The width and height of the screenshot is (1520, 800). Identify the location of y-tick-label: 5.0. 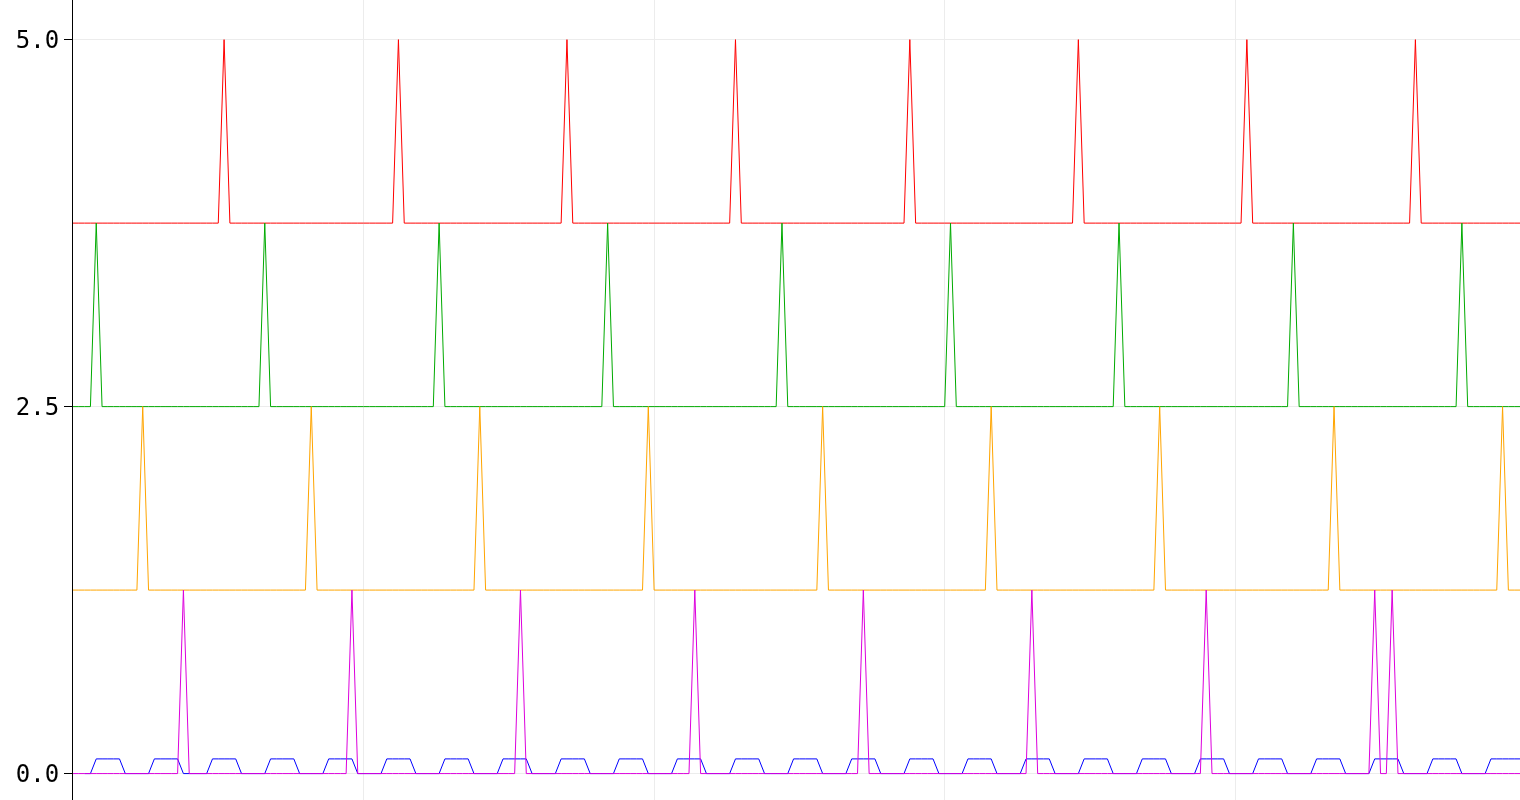
(37, 40).